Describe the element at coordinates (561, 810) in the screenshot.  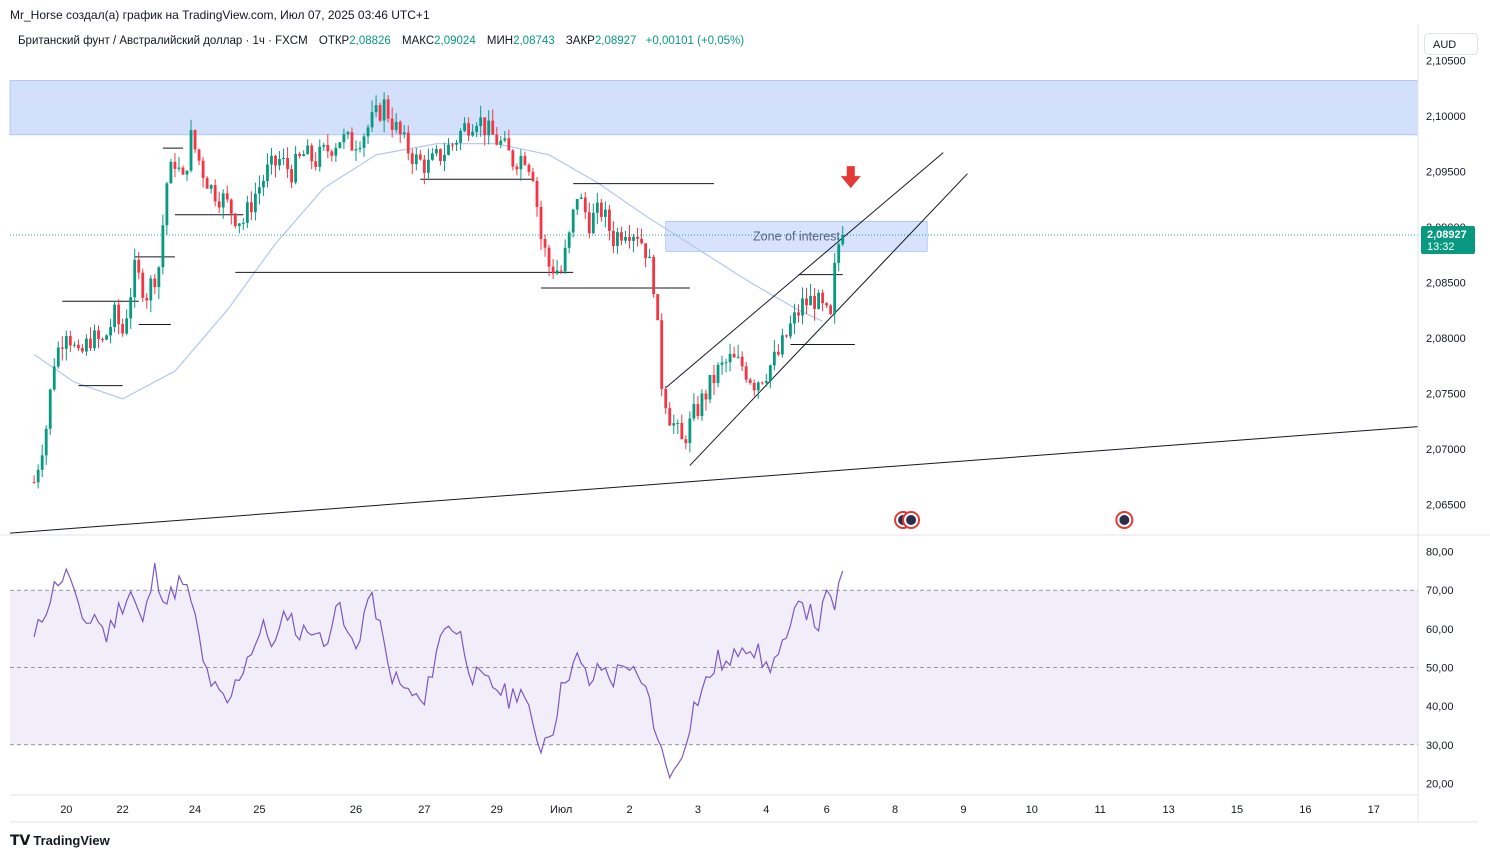
I see `time-tick-label: Июл` at that location.